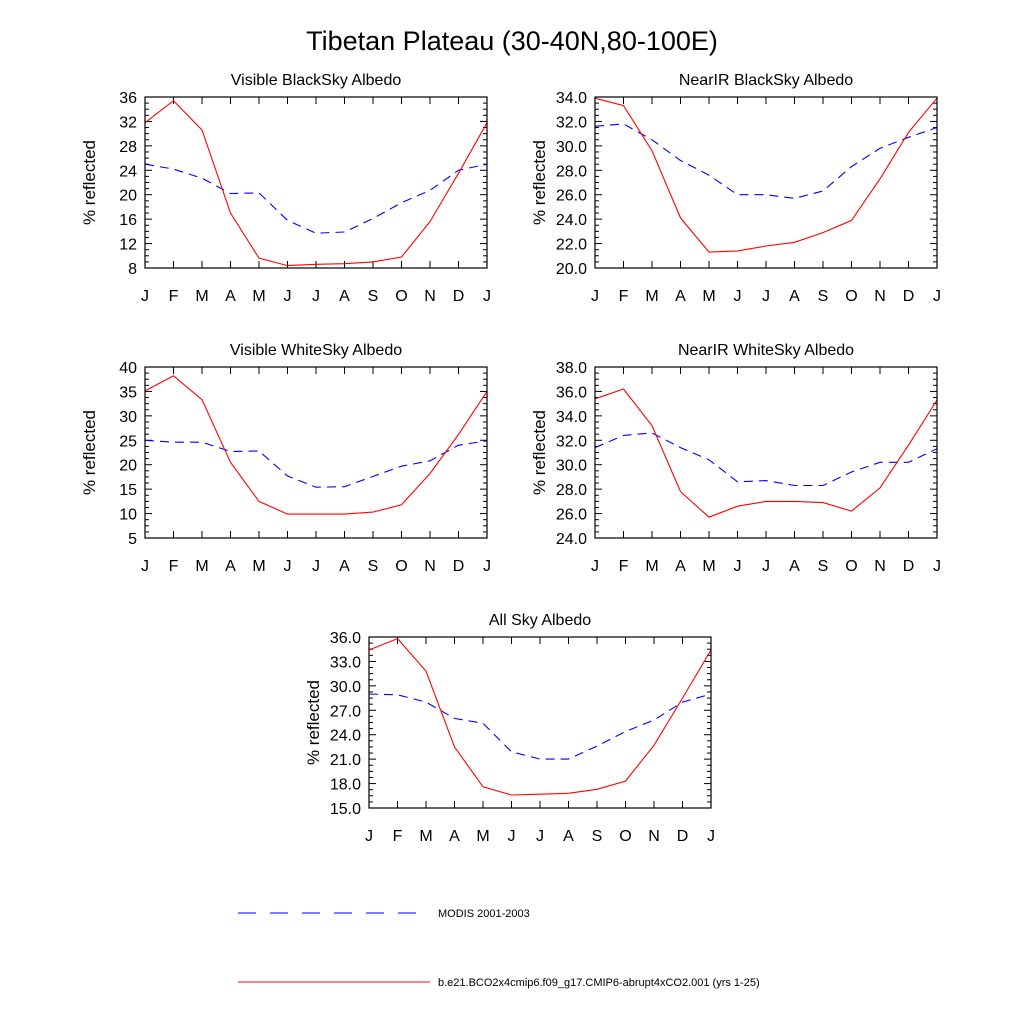 The image size is (1024, 1024). Describe the element at coordinates (128, 98) in the screenshot. I see `y-tick-label: 36` at that location.